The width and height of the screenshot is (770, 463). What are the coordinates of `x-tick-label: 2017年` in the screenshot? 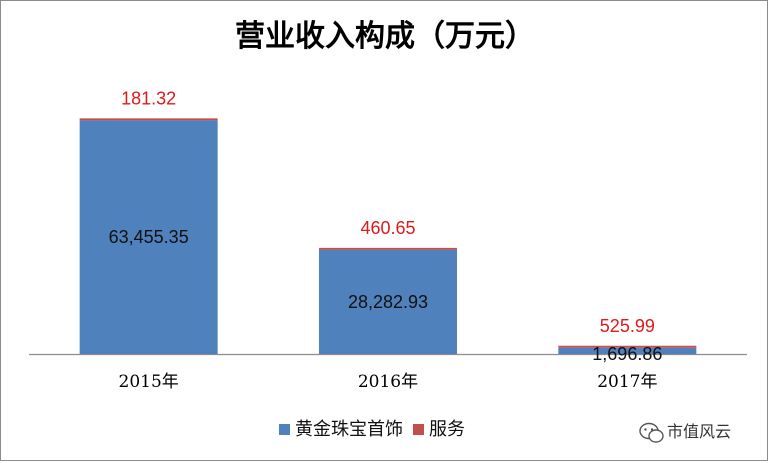 It's located at (627, 382).